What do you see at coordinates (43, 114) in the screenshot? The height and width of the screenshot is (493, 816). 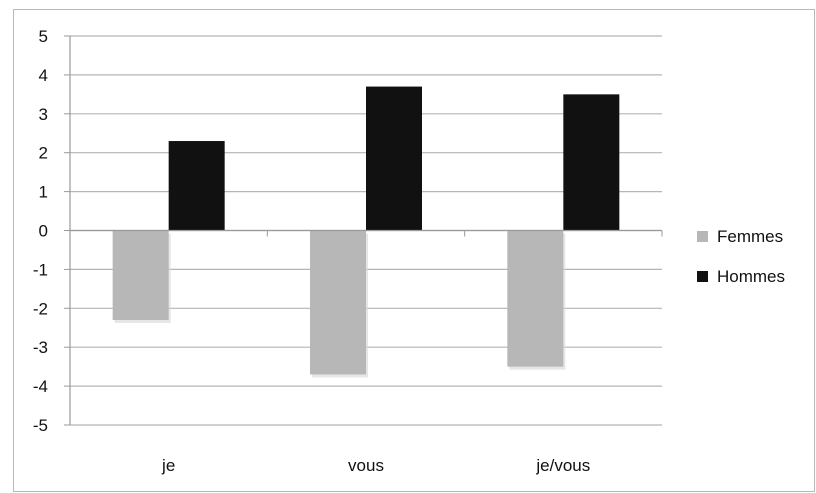 I see `y-tick-label: 3` at bounding box center [43, 114].